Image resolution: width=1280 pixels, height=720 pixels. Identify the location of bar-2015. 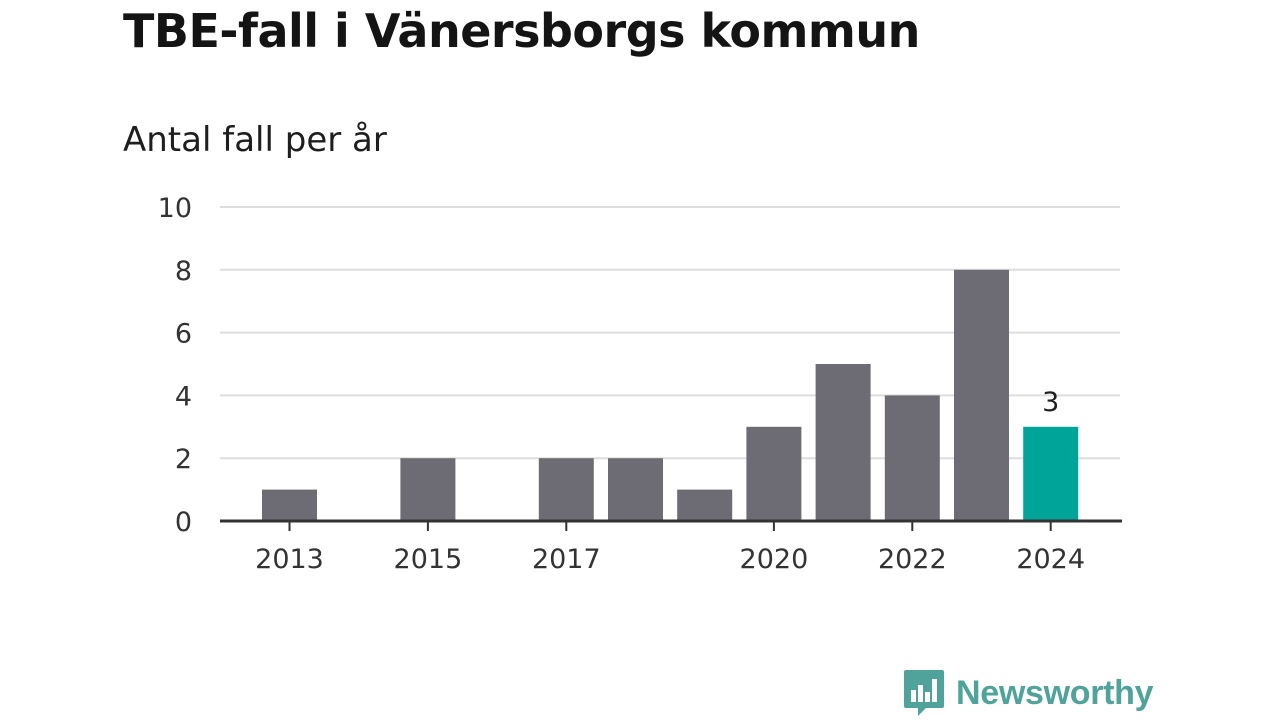
(428, 489).